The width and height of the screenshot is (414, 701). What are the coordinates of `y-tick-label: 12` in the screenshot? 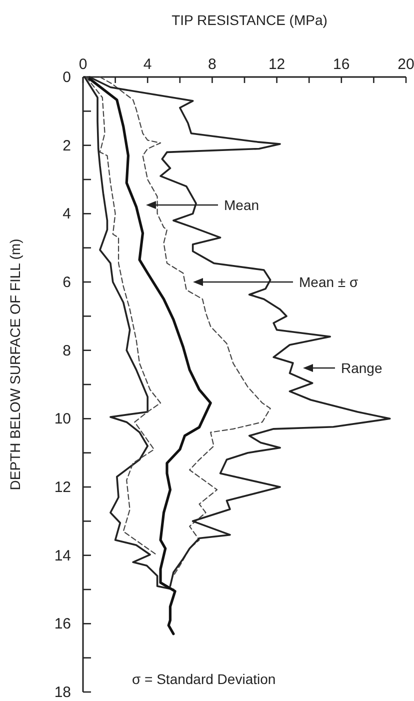 It's located at (62, 487).